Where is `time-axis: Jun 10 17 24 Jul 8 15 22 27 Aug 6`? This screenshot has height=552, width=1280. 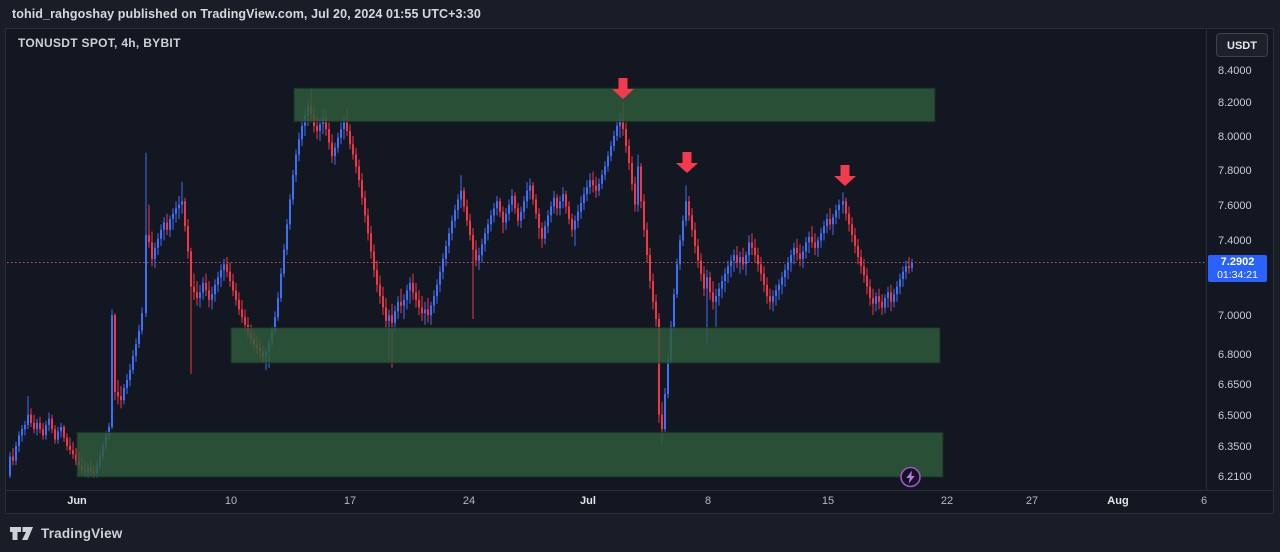 time-axis: Jun 10 17 24 Jul 8 15 22 27 Aug 6 is located at coordinates (639, 502).